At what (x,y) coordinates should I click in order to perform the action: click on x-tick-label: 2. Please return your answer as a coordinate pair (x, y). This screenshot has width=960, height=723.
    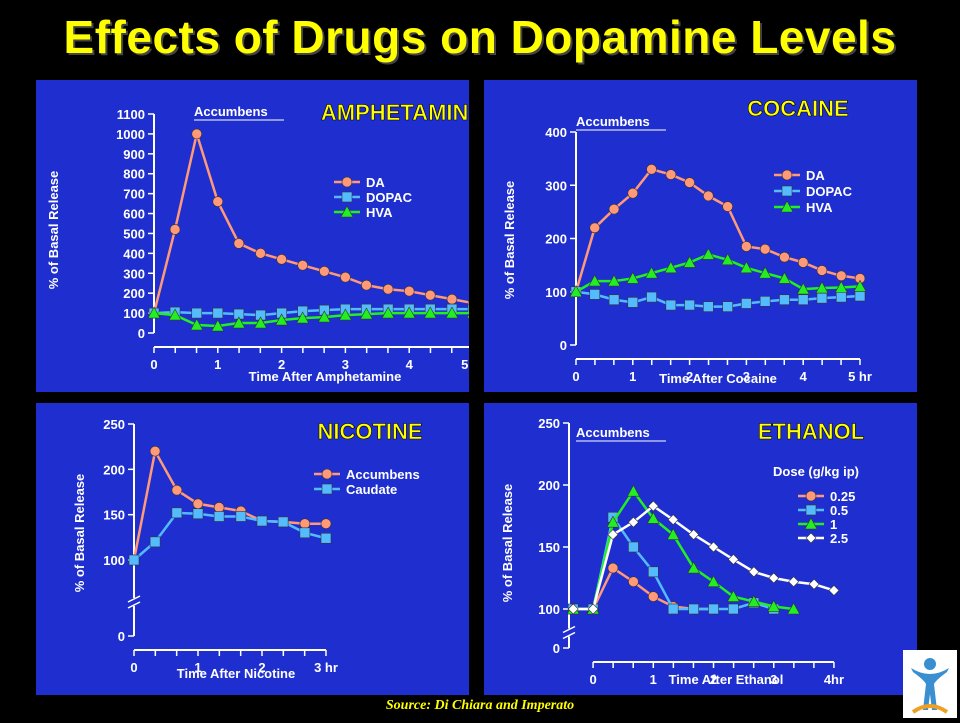
    Looking at the image, I should click on (261, 667).